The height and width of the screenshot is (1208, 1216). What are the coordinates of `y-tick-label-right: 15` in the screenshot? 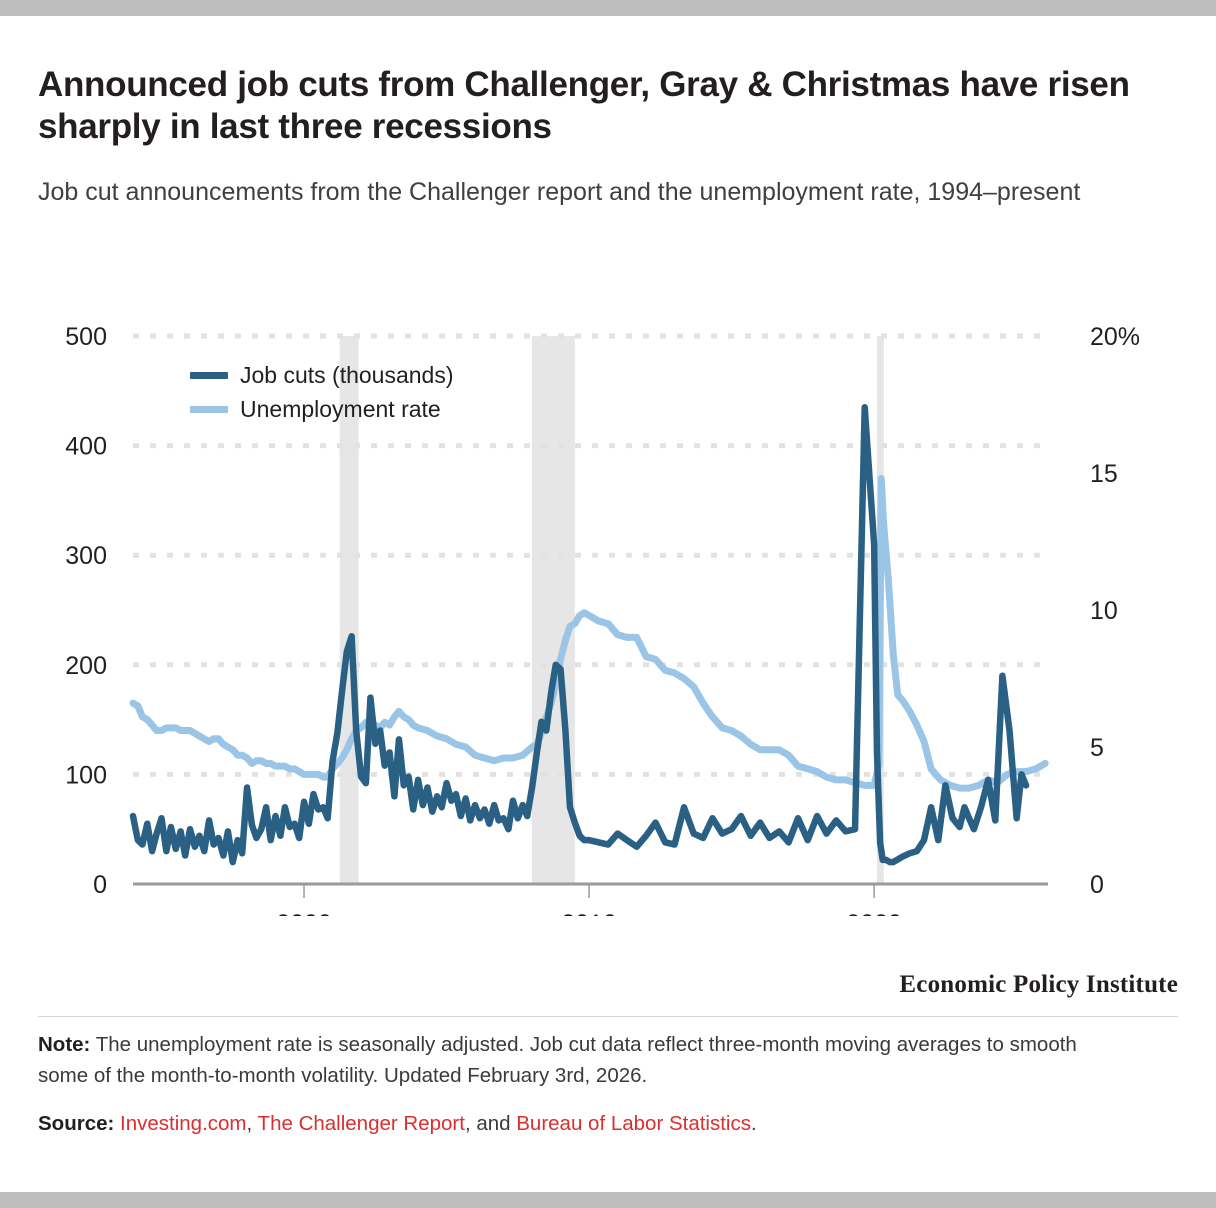 It's located at (1104, 474).